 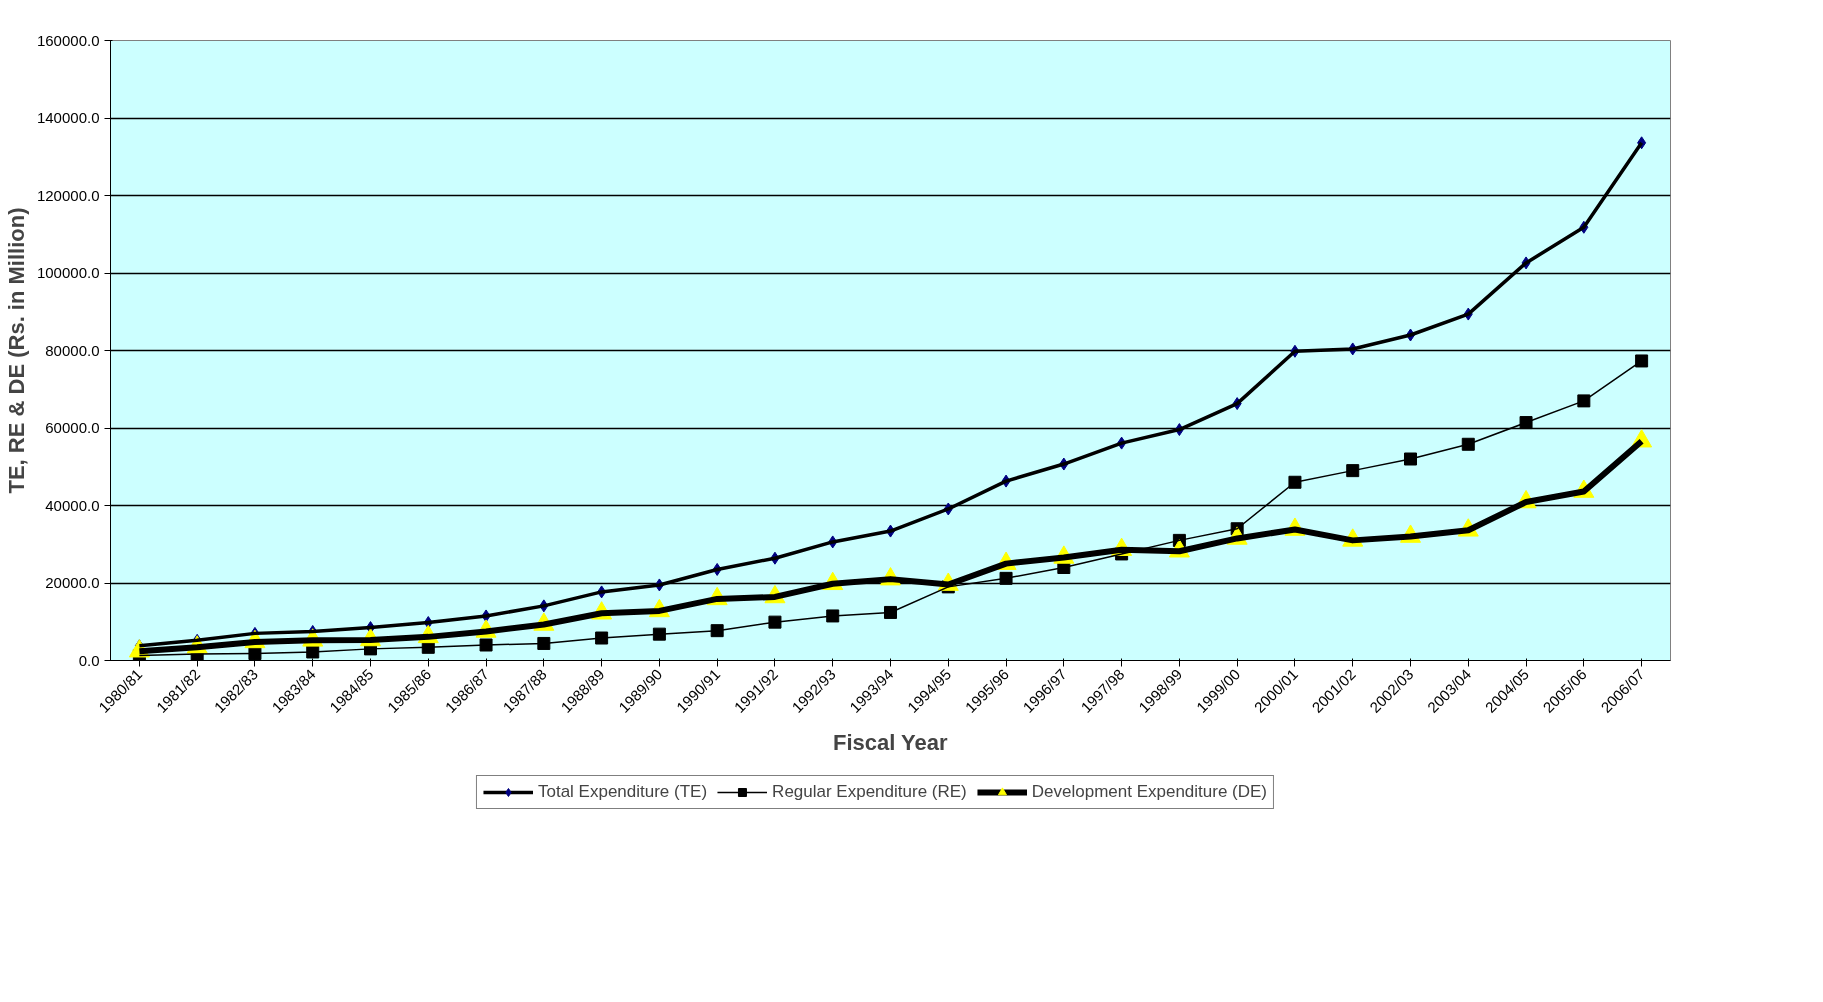 I want to click on y-tick-label: 120000.0, so click(x=68, y=195).